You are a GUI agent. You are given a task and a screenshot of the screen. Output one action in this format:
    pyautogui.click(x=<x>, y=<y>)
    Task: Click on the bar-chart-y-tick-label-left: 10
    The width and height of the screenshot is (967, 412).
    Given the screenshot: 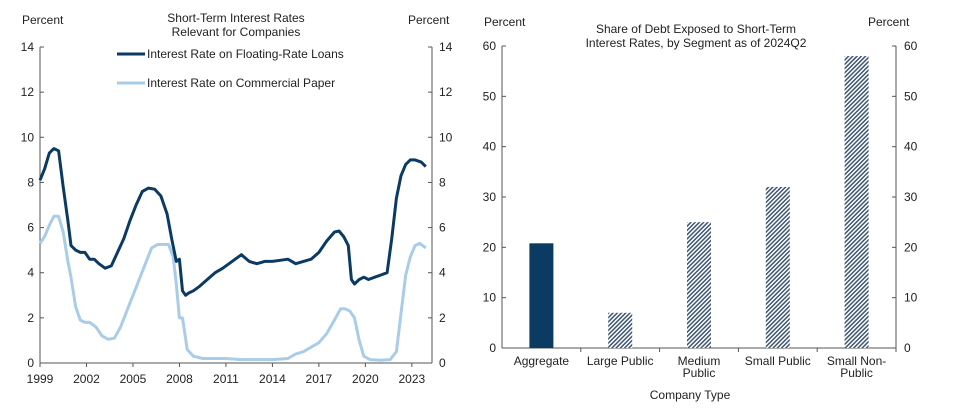 What is the action you would take?
    pyautogui.click(x=490, y=298)
    